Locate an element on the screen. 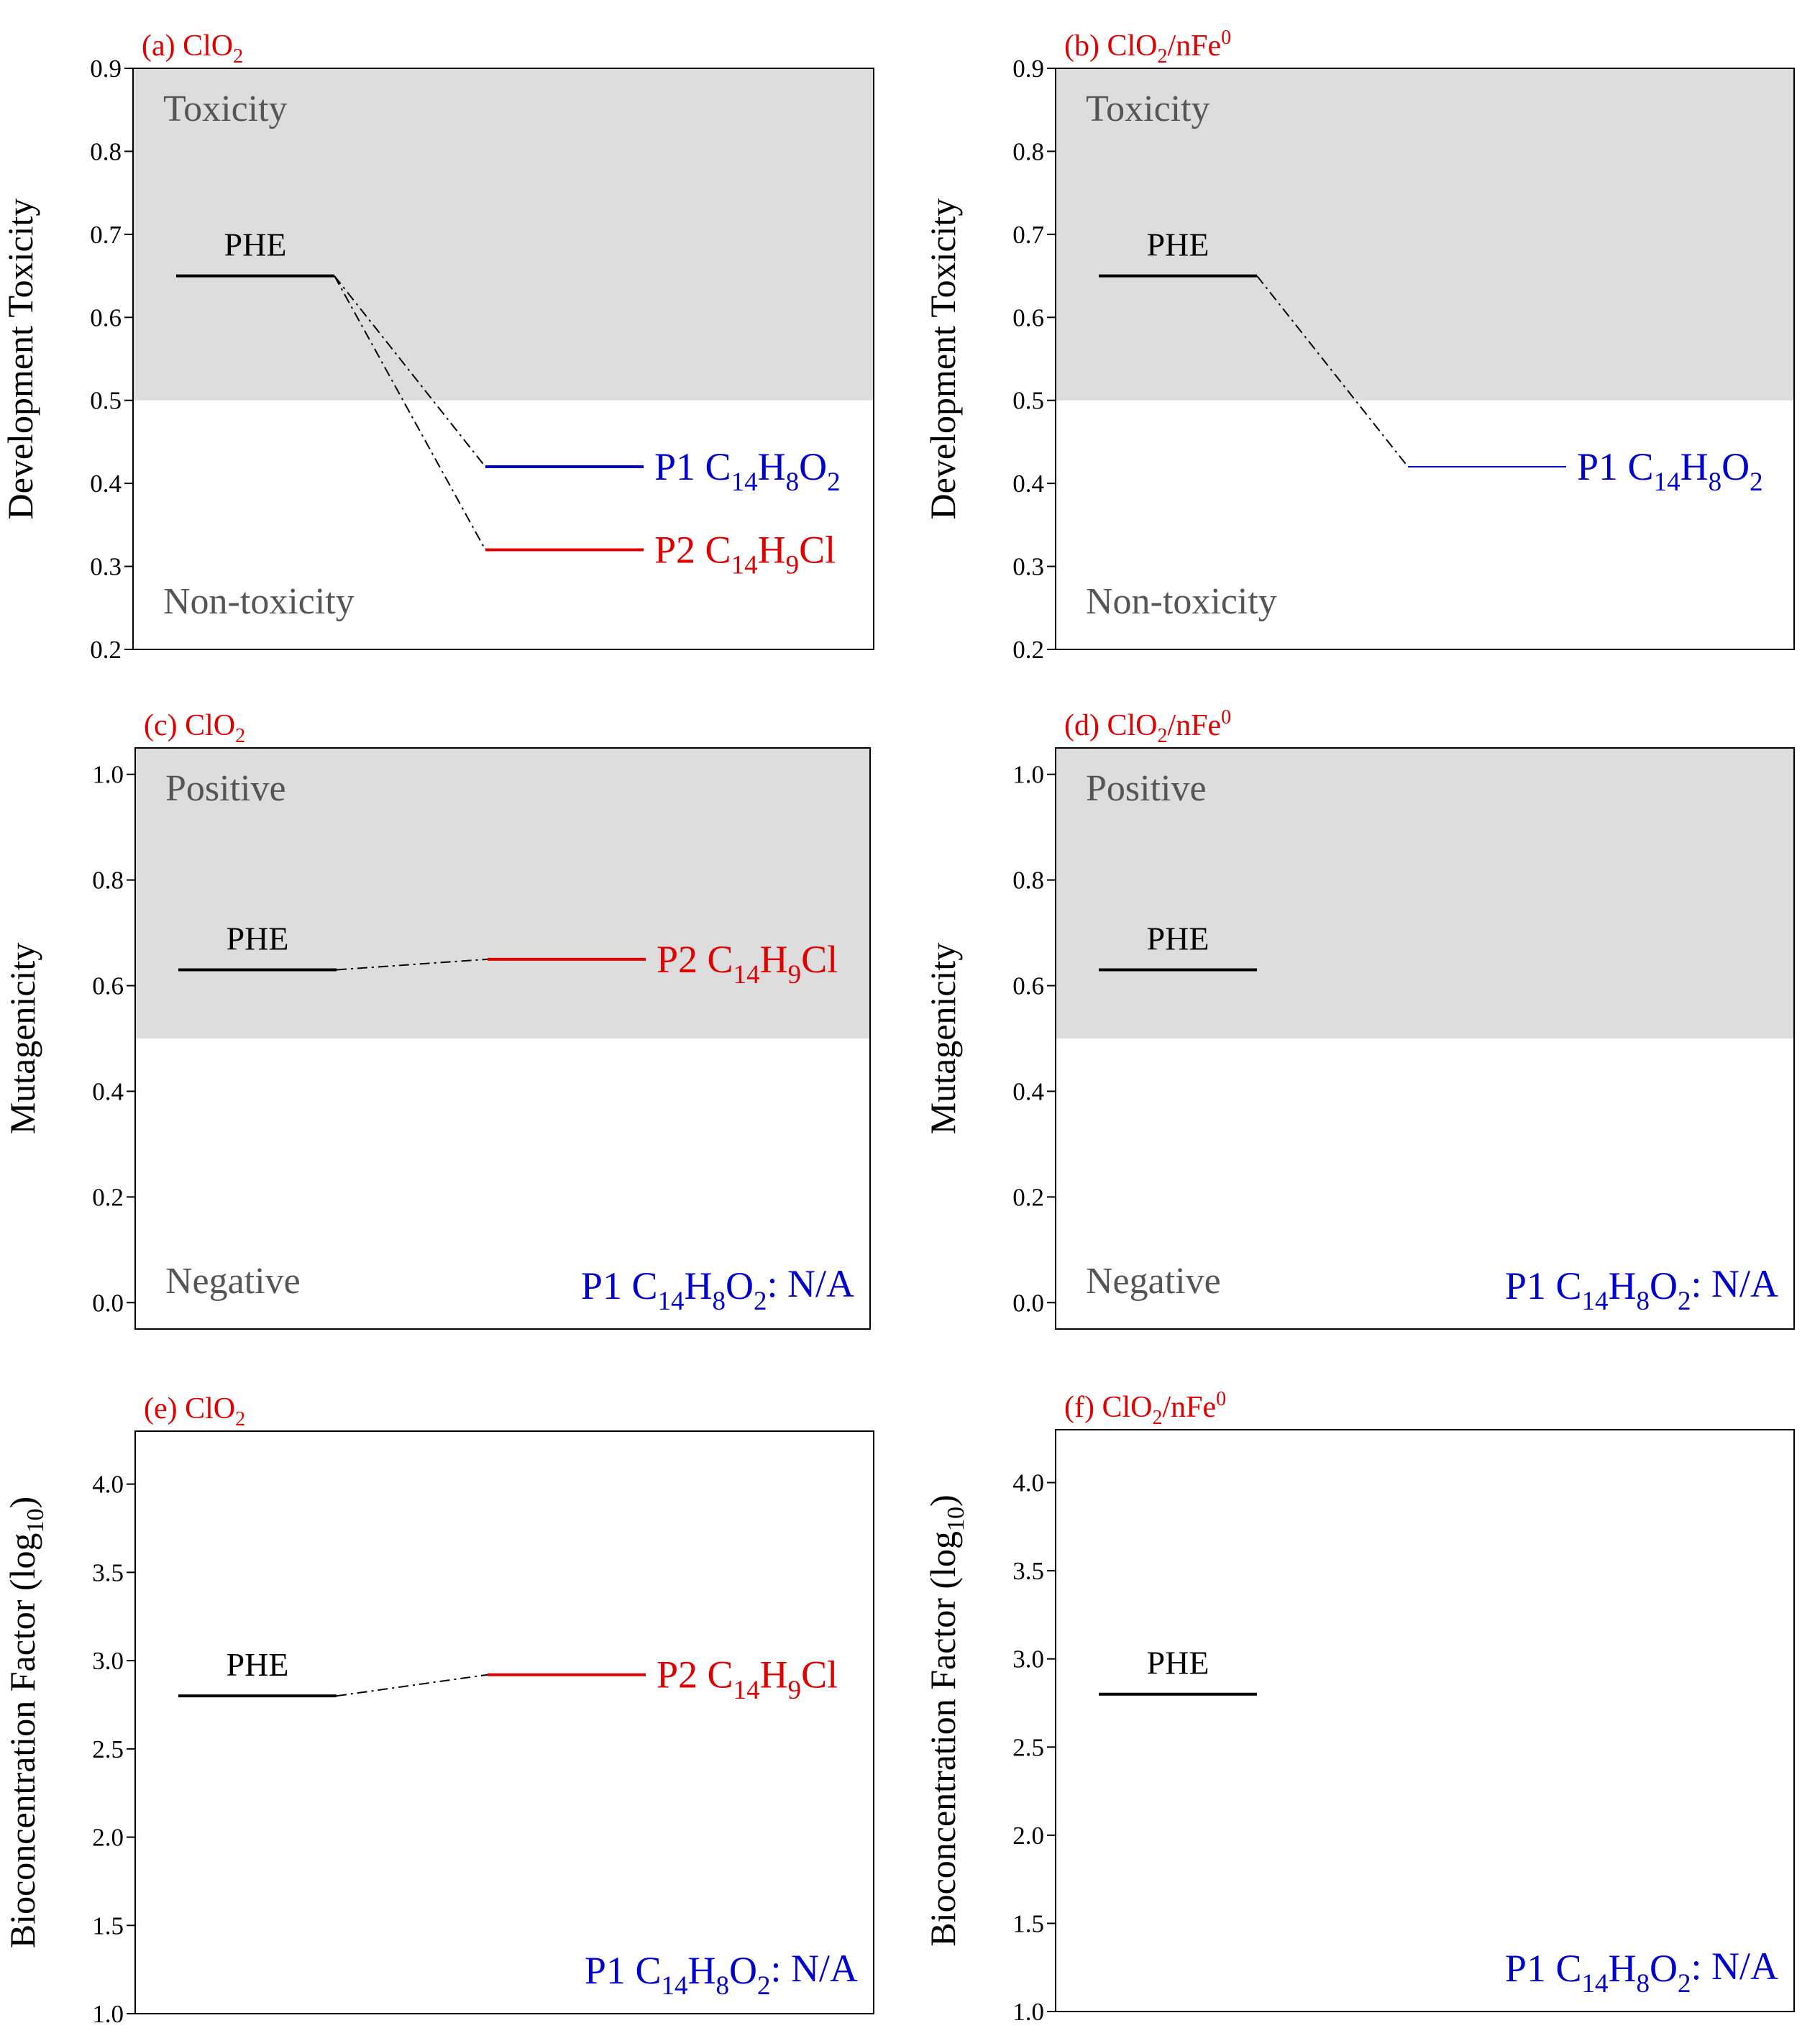 The width and height of the screenshot is (1820, 2041). y-tick-label-d-0: 0.0 is located at coordinates (1028, 1303).